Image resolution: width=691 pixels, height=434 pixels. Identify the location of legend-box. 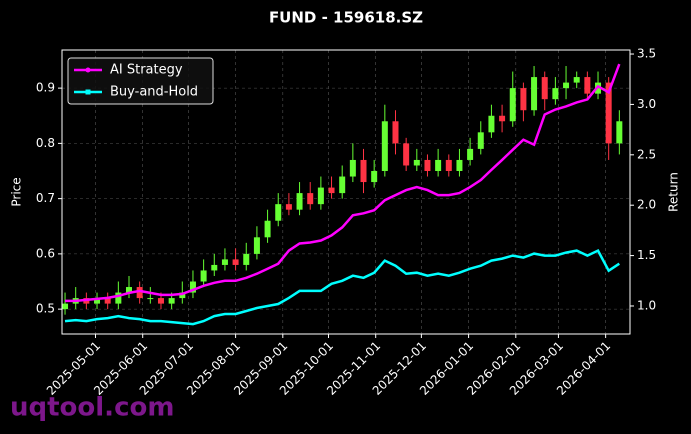
(140, 81).